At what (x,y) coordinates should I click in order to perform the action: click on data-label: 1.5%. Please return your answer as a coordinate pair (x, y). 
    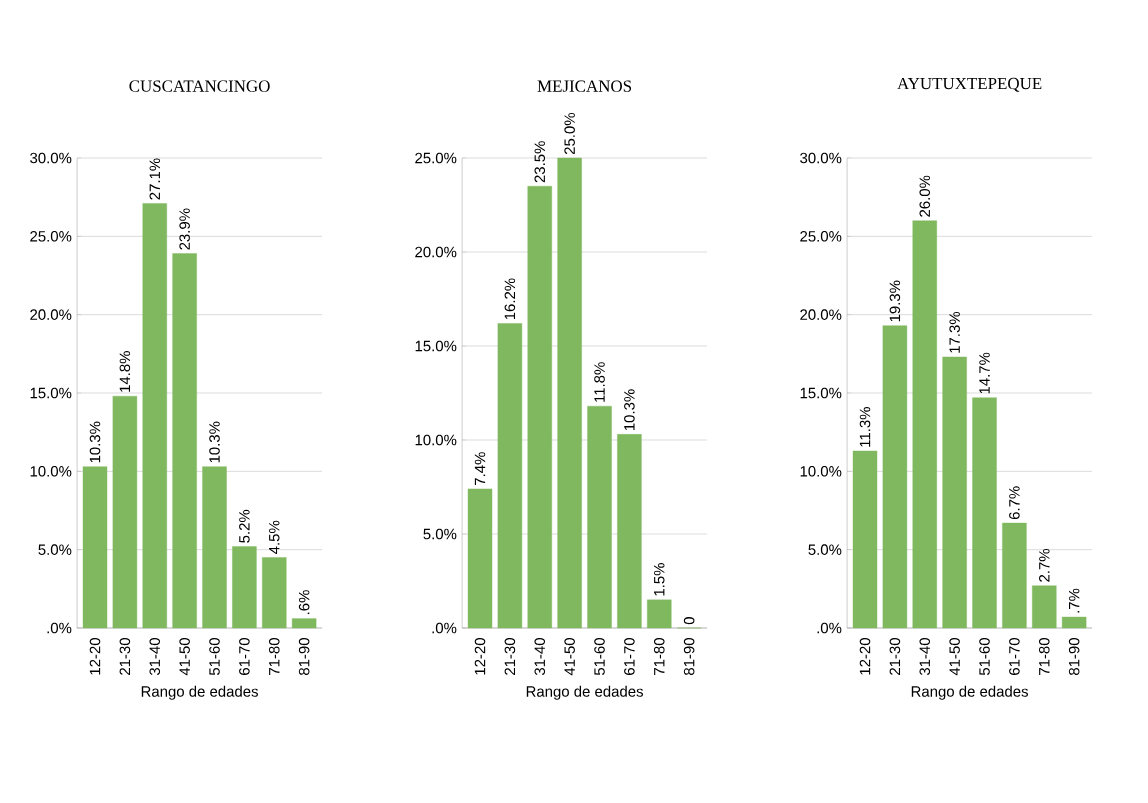
    Looking at the image, I should click on (659, 579).